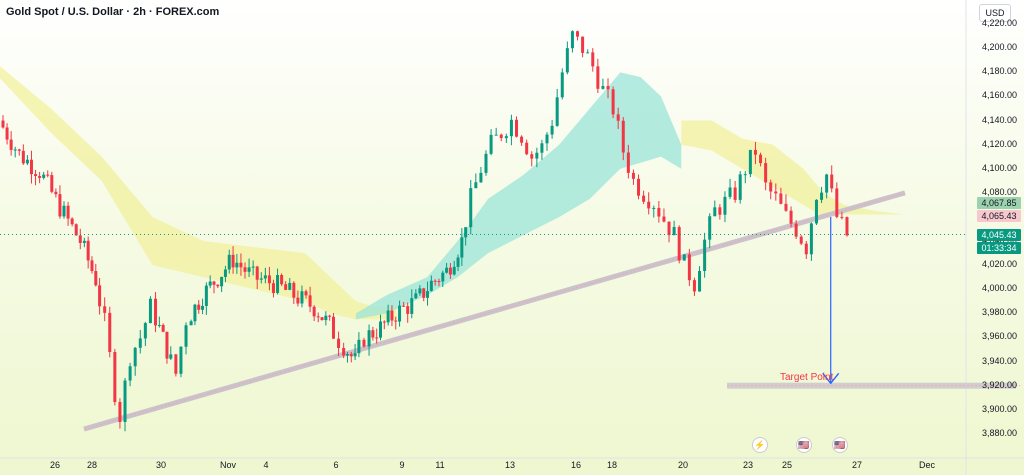  Describe the element at coordinates (1000, 360) in the screenshot. I see `y-tick-label: 3,940.00` at that location.